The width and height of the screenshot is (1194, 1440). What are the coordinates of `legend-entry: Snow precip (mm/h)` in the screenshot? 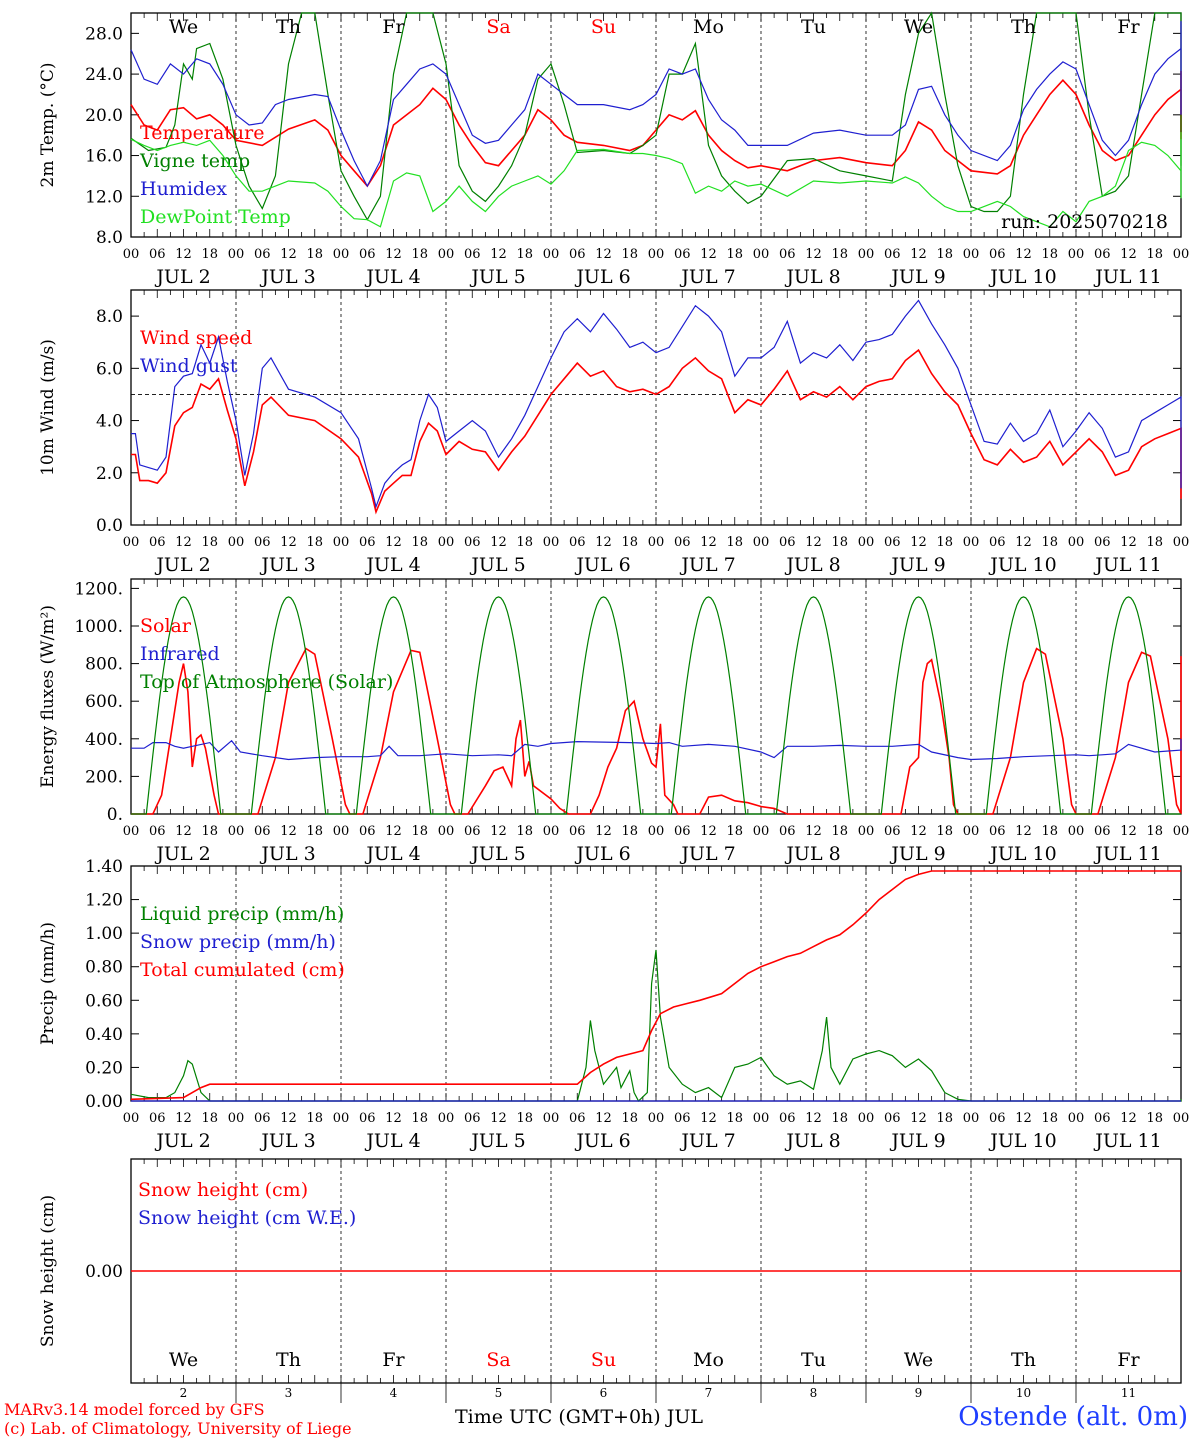 It's located at (238, 942).